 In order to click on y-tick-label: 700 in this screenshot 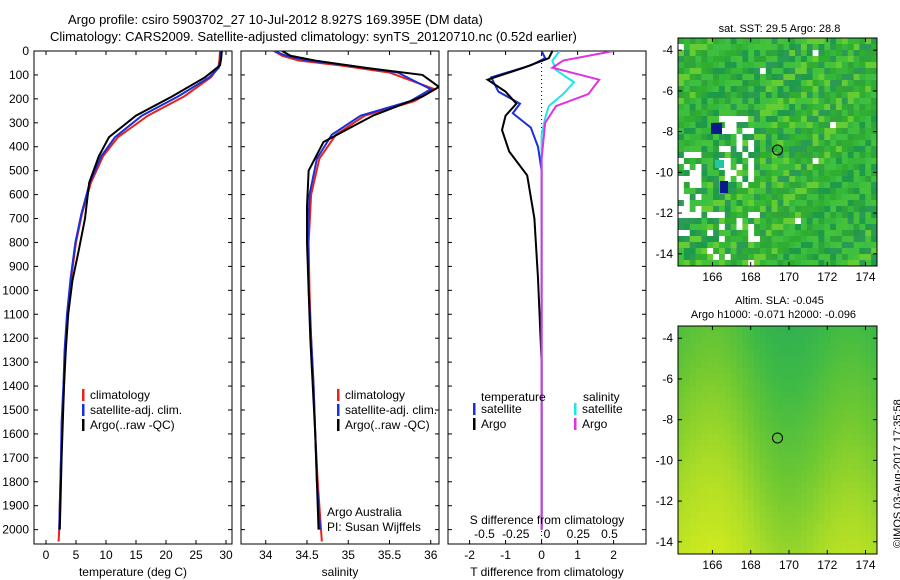, I will do `click(19, 219)`.